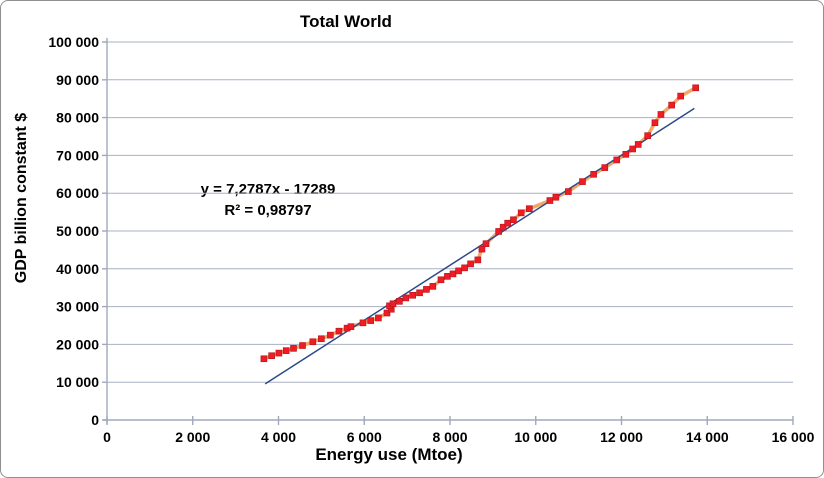 This screenshot has height=478, width=824. Describe the element at coordinates (77, 193) in the screenshot. I see `y-tick-label: 60 000` at that location.